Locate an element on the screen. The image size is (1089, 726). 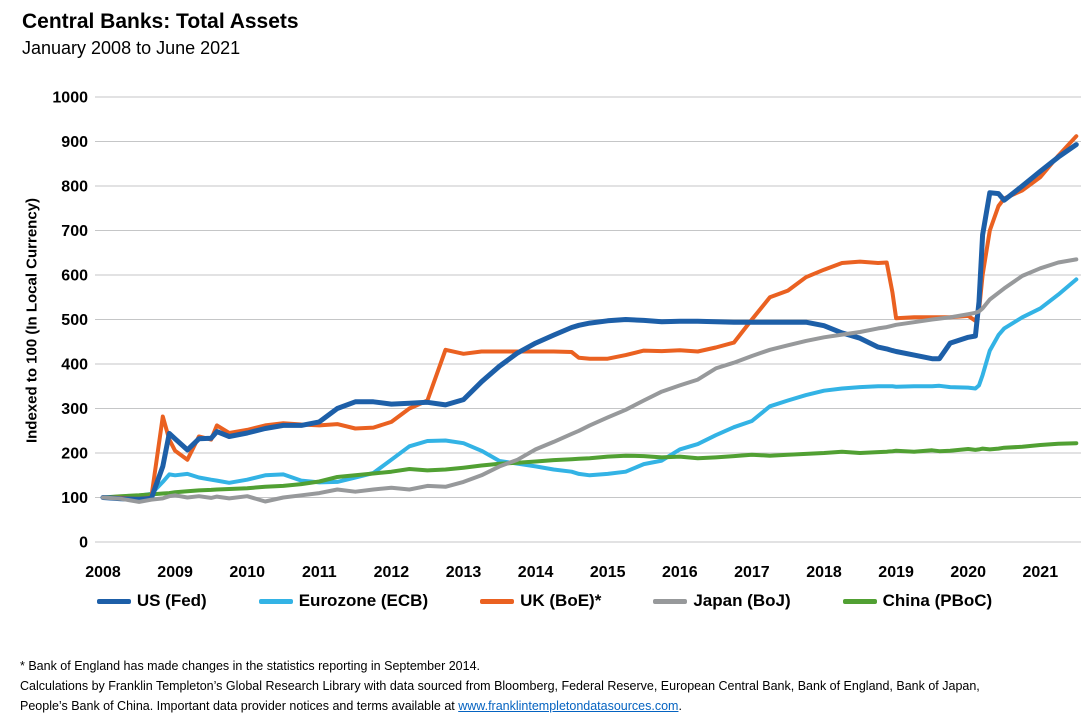
legend-item-uk-boe: UK (BoE)* is located at coordinates (540, 601).